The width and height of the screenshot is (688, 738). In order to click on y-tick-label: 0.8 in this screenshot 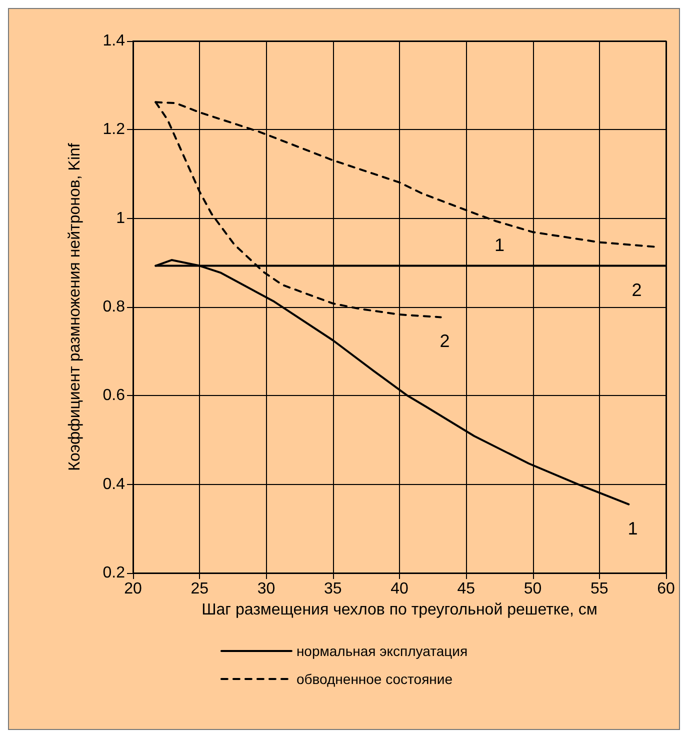, I will do `click(114, 307)`.